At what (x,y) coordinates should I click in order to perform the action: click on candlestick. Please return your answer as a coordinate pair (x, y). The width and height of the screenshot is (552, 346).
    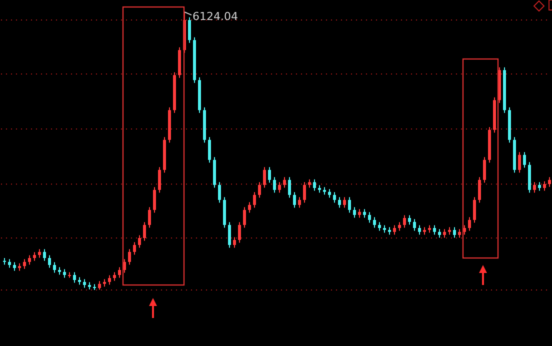
    Looking at the image, I should click on (69, 275).